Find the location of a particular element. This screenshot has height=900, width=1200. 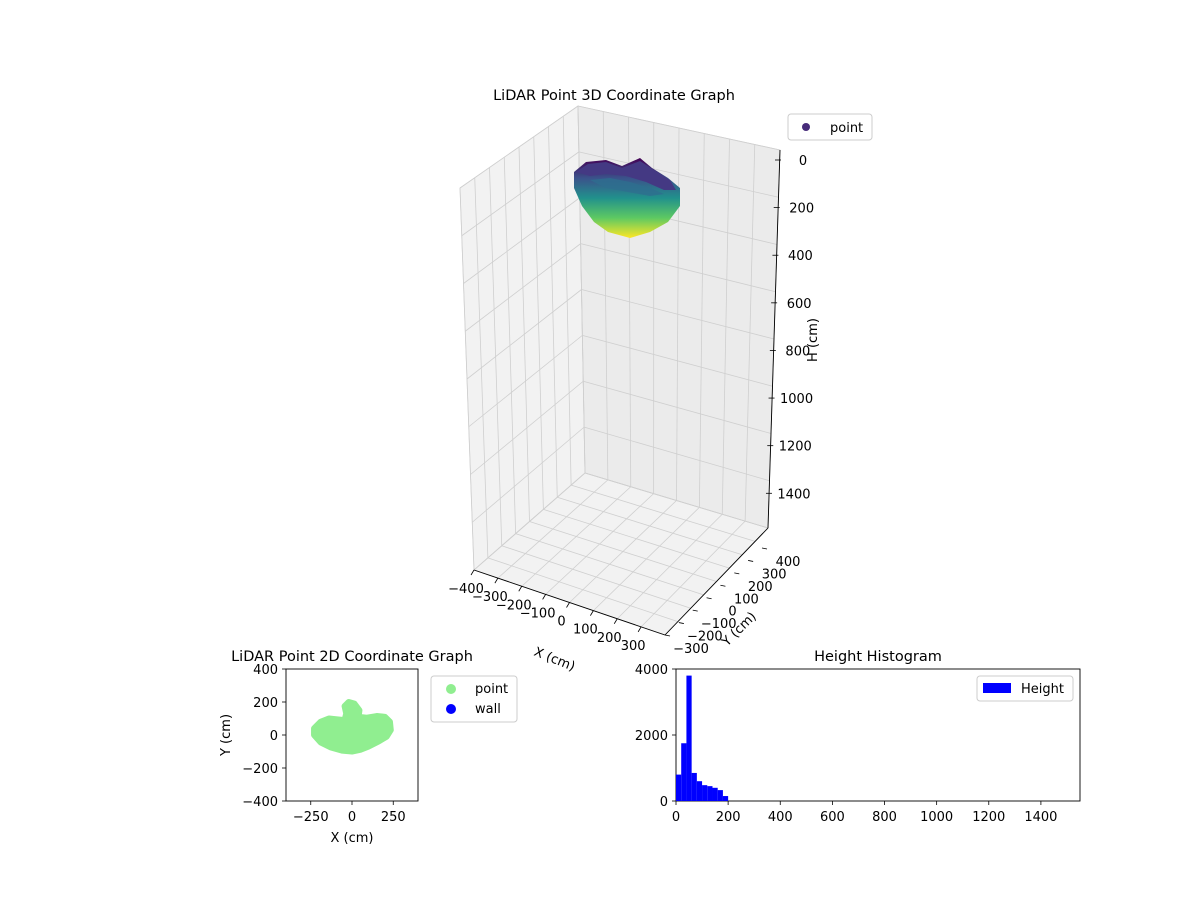

x-tick-label-3d: −400 is located at coordinates (466, 589).